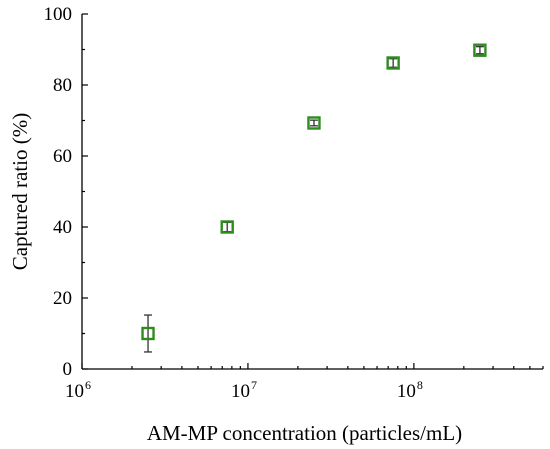  I want to click on y-tick-label: 40, so click(62, 227).